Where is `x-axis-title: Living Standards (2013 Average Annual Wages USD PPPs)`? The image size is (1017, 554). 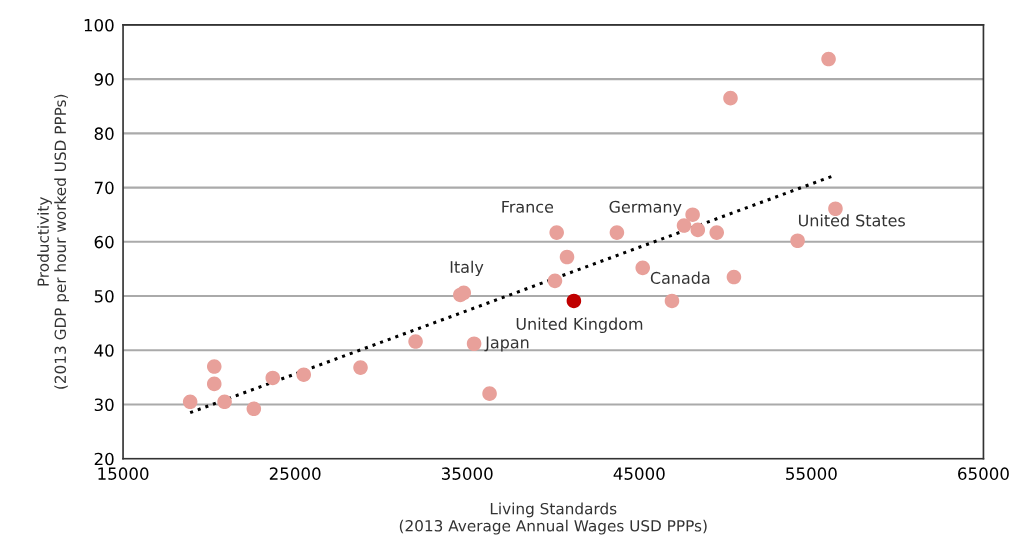 x-axis-title: Living Standards (2013 Average Annual Wages USD PPPs) is located at coordinates (553, 518).